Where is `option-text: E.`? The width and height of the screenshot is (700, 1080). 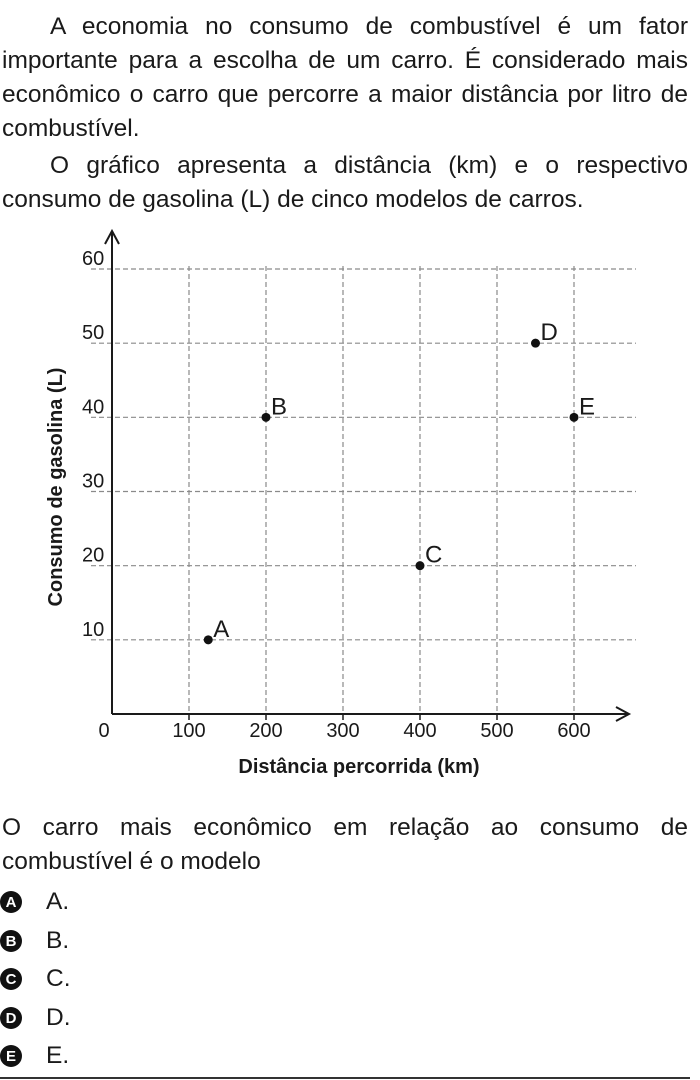
option-text: E. is located at coordinates (58, 1055).